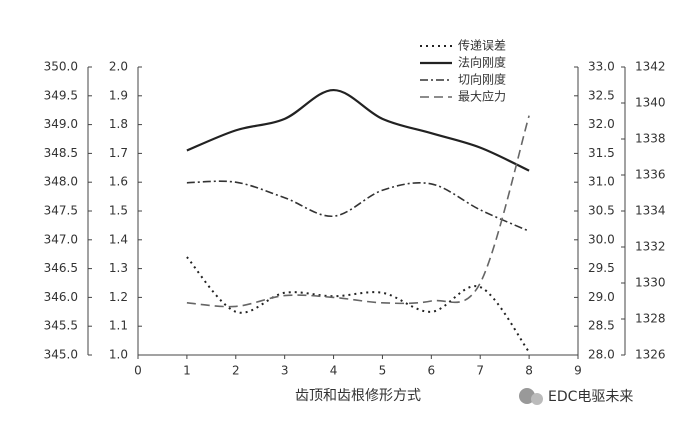  What do you see at coordinates (118, 297) in the screenshot?
I see `y-tick-label: 1.2` at bounding box center [118, 297].